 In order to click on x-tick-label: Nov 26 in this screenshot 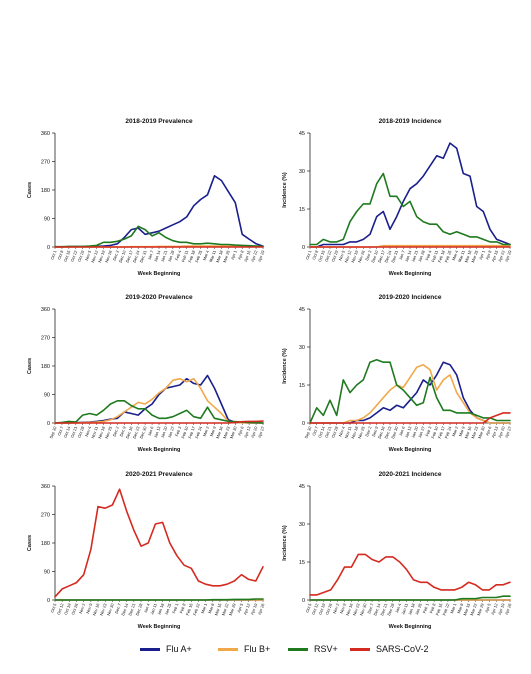, I will do `click(361, 256)`.